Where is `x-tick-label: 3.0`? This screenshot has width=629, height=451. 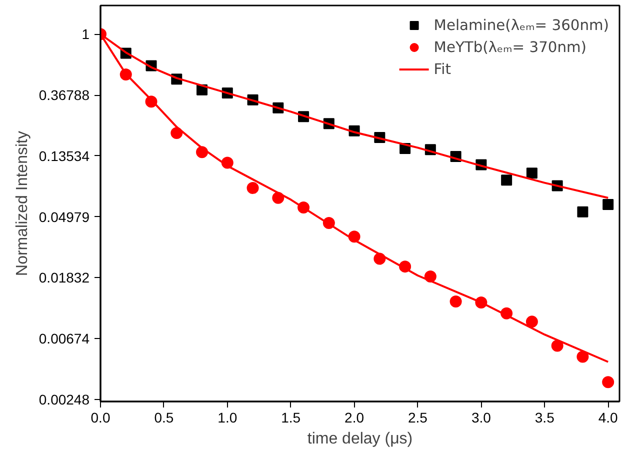 x-tick-label: 3.0 is located at coordinates (481, 418).